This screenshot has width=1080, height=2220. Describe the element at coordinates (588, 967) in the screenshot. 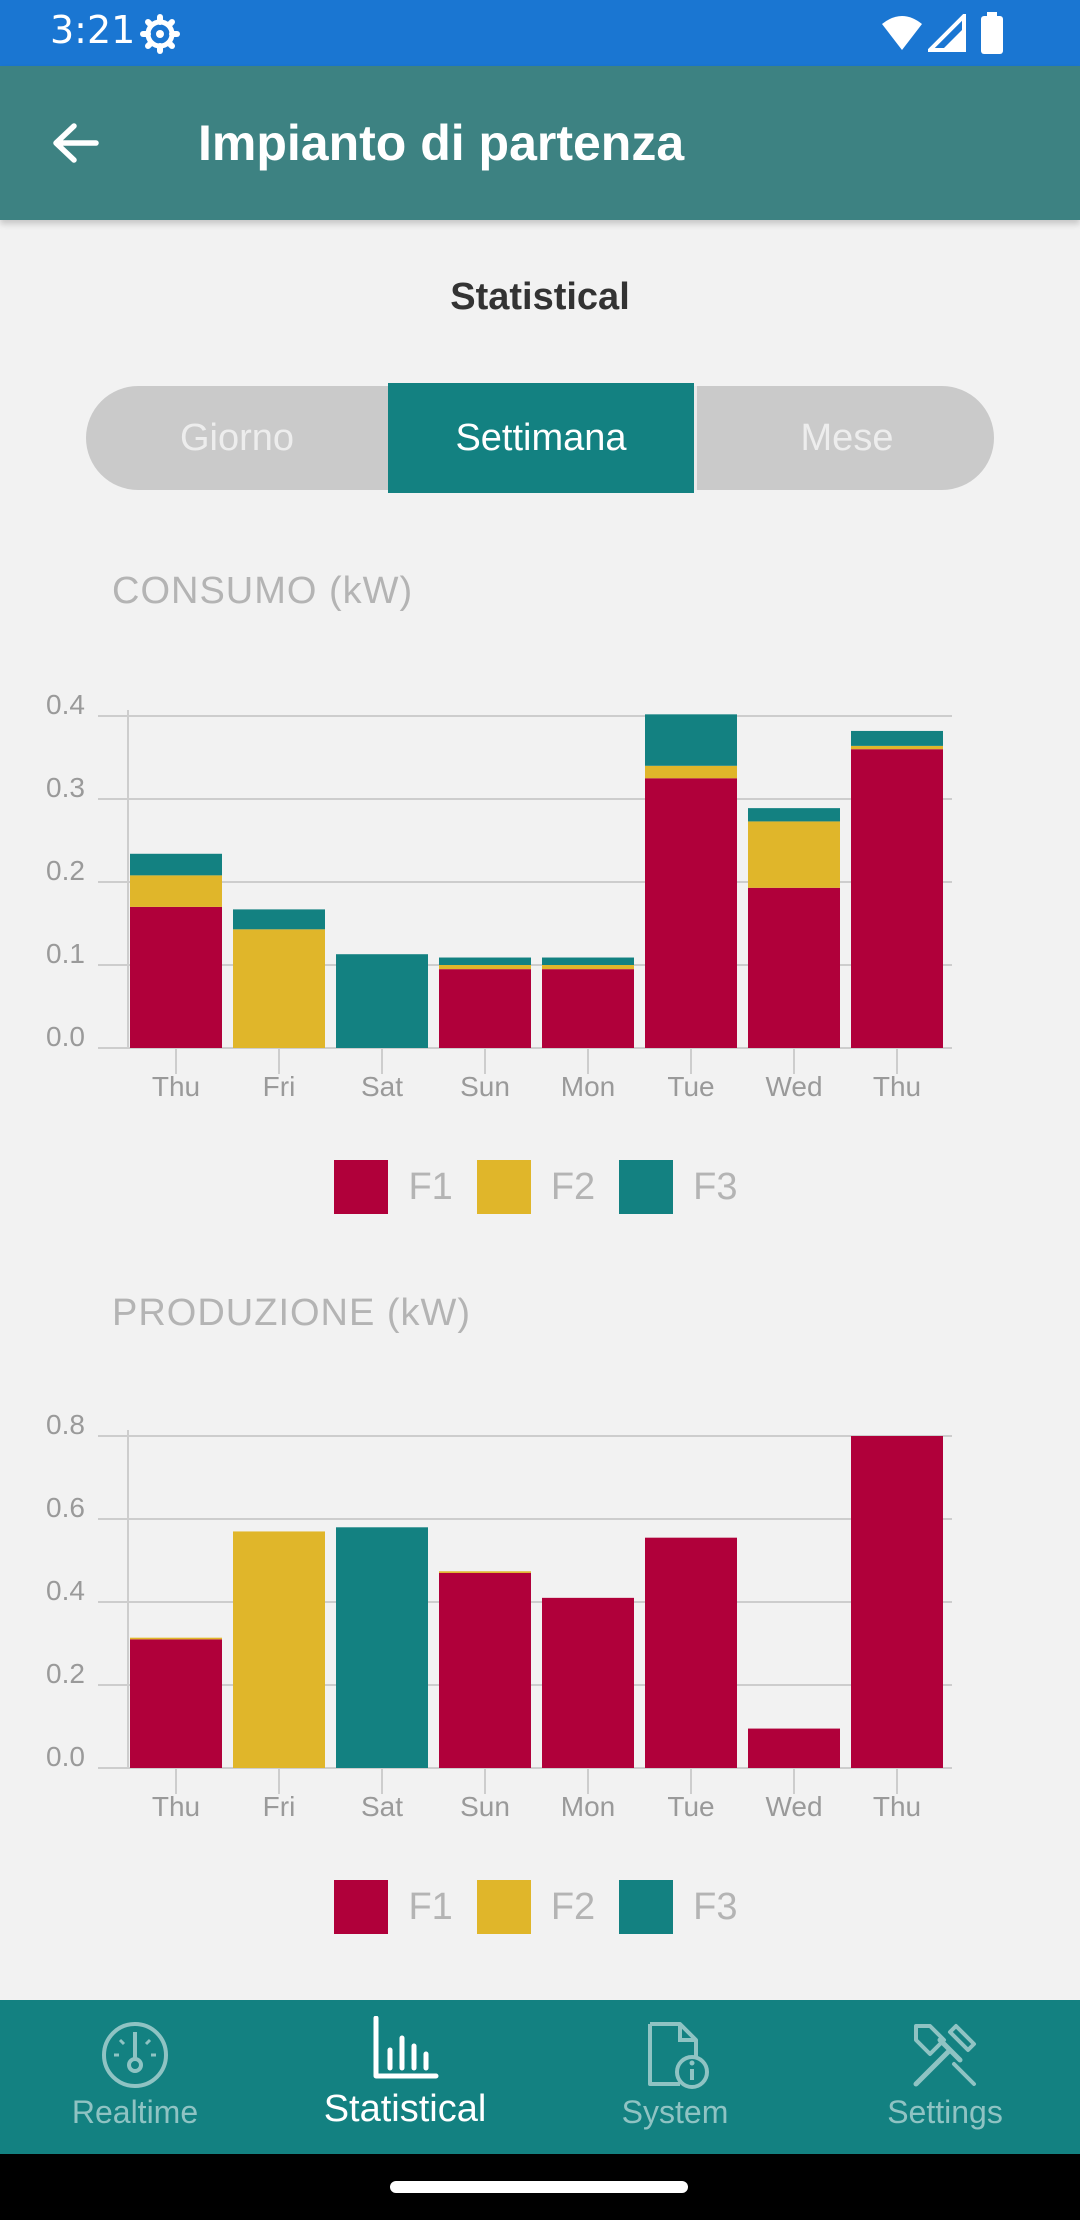

I see `bar-f2-mon` at that location.